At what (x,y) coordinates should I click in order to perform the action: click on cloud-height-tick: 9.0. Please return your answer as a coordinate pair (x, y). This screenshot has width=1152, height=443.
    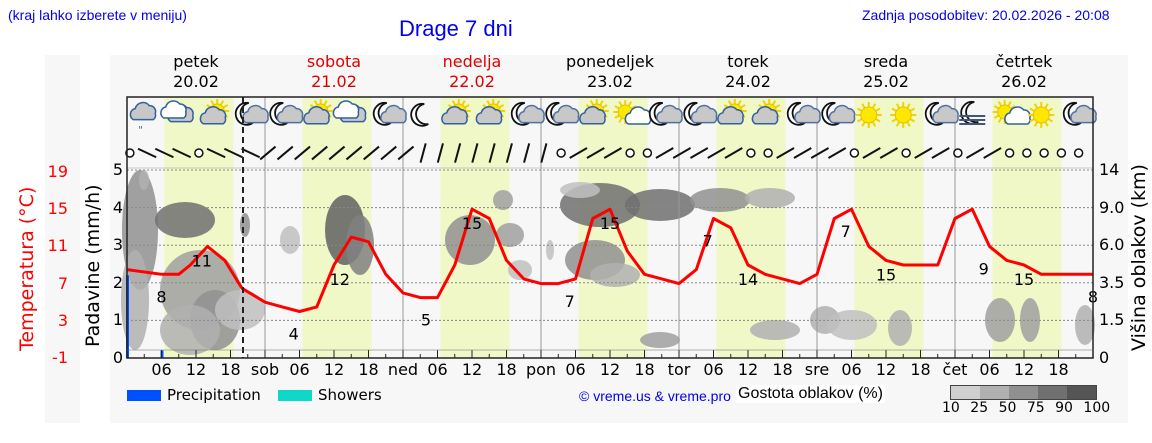
    Looking at the image, I should click on (1112, 207).